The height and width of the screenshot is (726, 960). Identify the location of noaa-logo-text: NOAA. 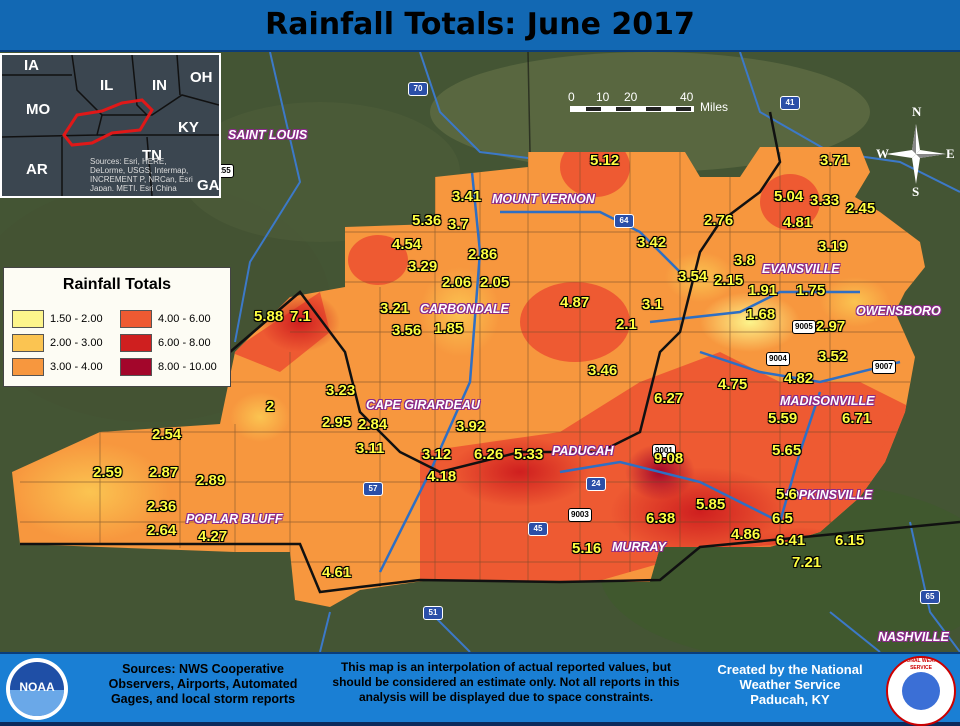
(37, 687).